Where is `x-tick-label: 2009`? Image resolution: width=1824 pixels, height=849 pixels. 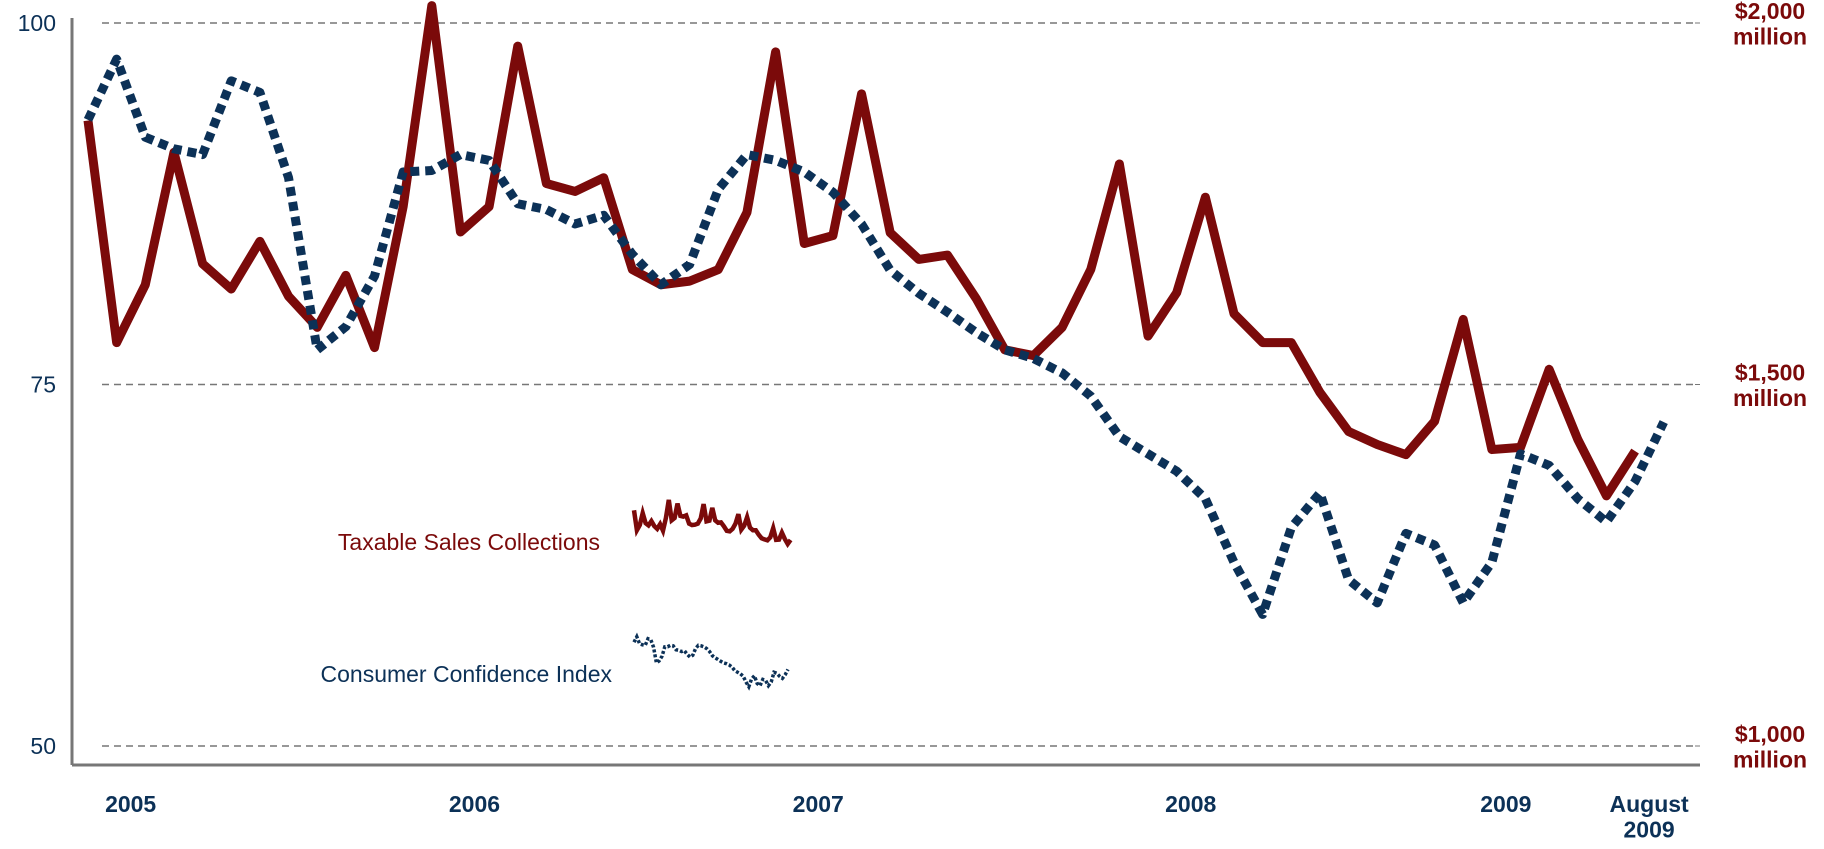 x-tick-label: 2009 is located at coordinates (1505, 804).